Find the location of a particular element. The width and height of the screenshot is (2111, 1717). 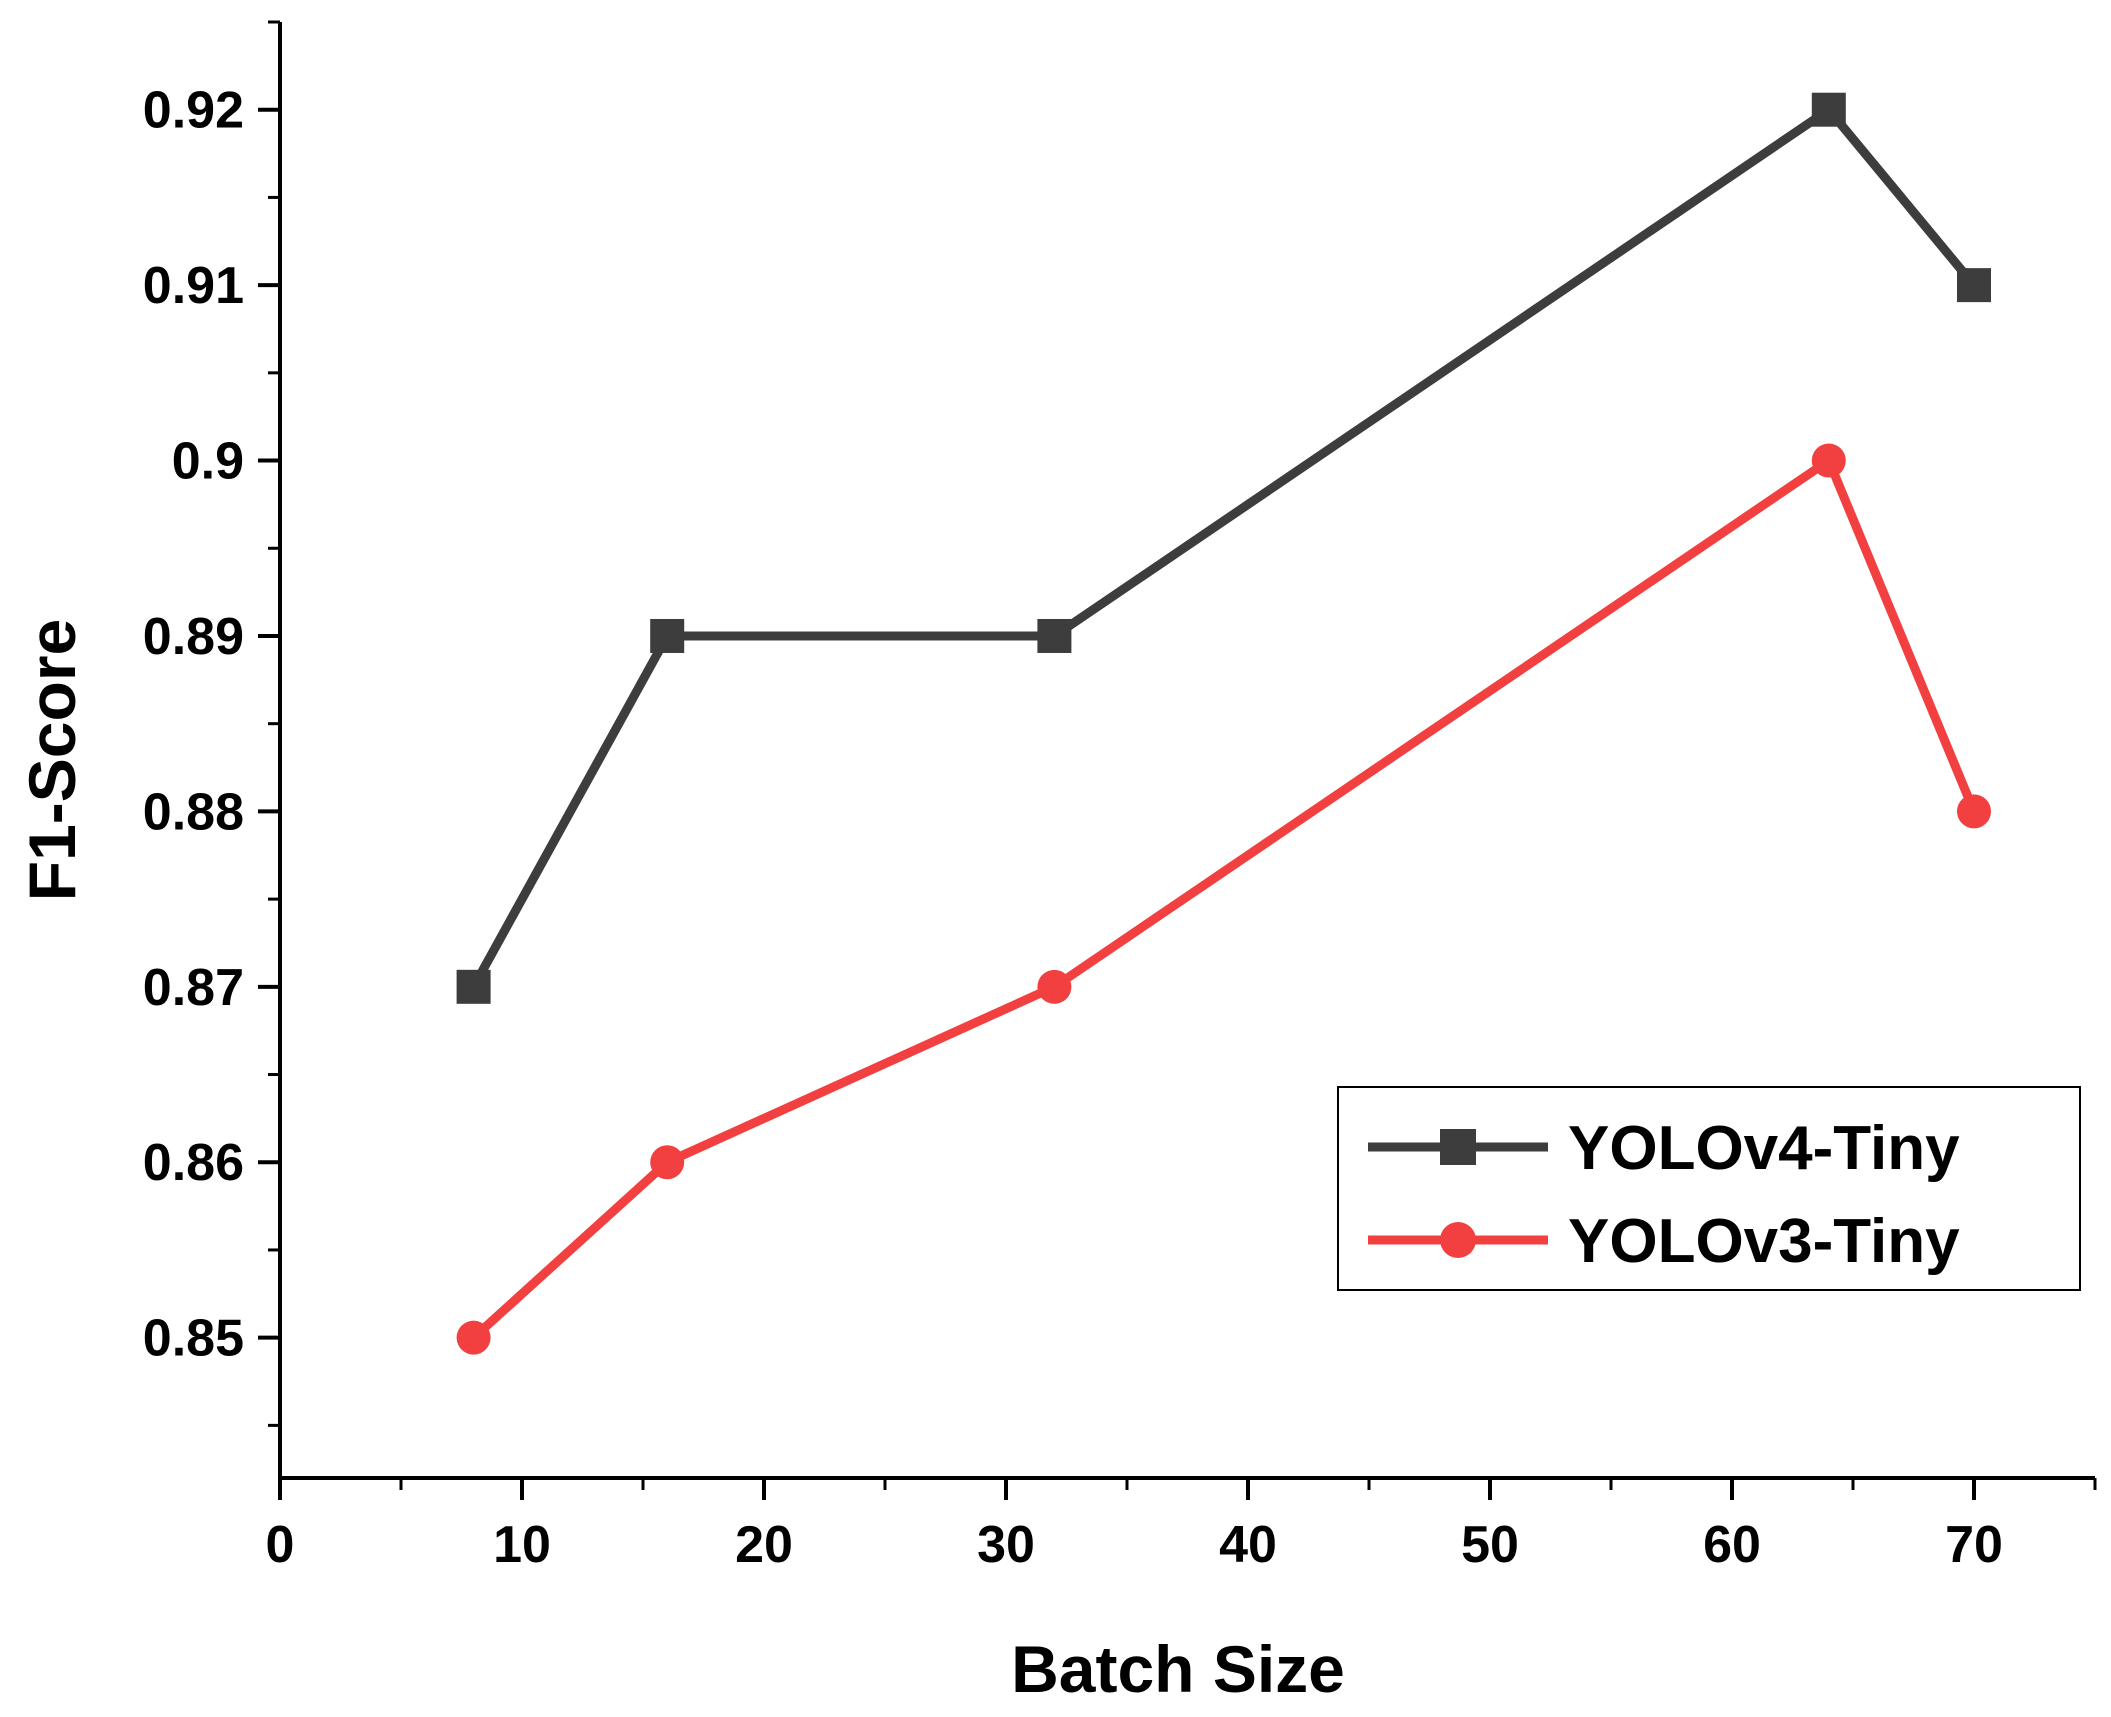

x-tick-label: 0 is located at coordinates (280, 1545).